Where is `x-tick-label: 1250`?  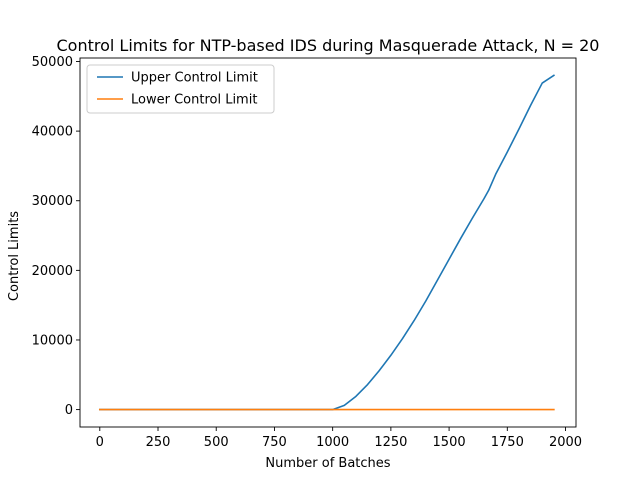 x-tick-label: 1250 is located at coordinates (390, 442).